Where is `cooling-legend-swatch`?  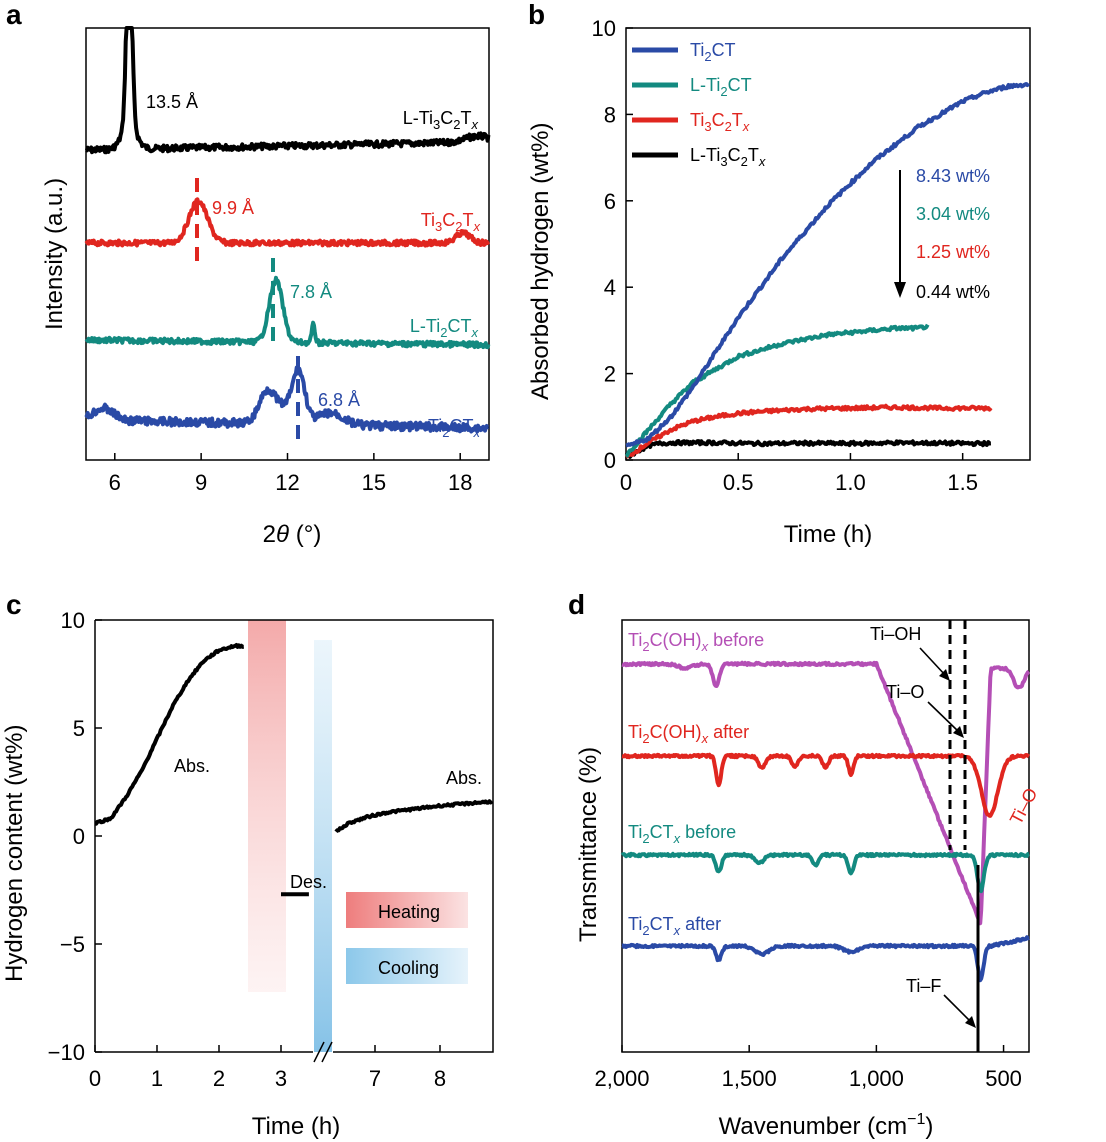 cooling-legend-swatch is located at coordinates (407, 966).